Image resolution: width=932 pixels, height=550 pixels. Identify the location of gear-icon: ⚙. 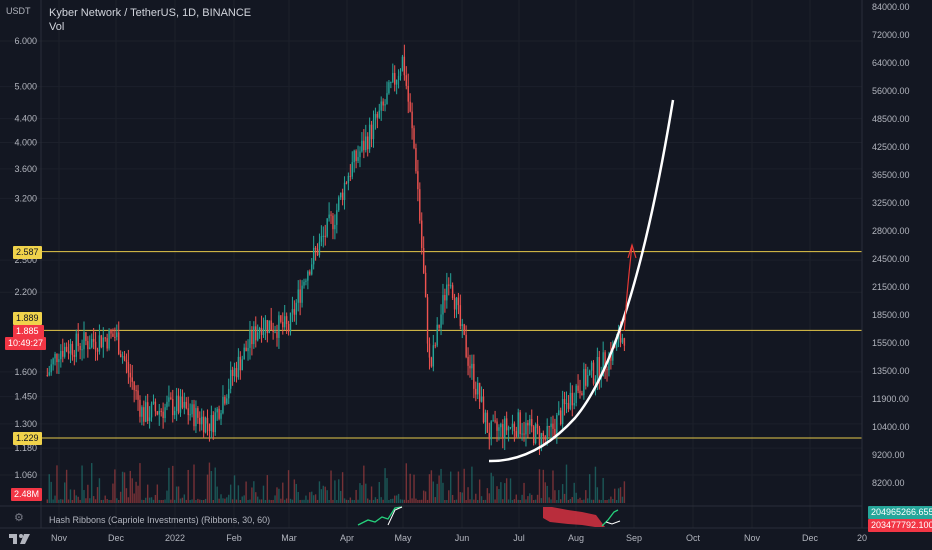
(19, 518).